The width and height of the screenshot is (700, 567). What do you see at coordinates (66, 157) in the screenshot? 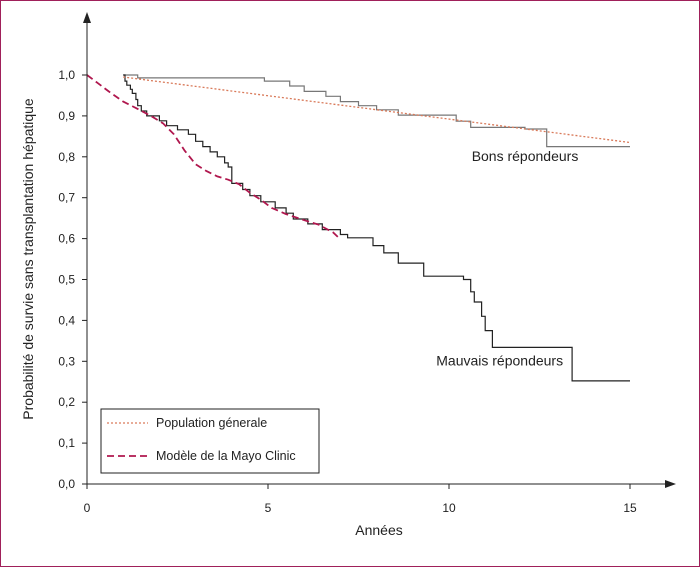
I see `y-tick-label: 0,8` at bounding box center [66, 157].